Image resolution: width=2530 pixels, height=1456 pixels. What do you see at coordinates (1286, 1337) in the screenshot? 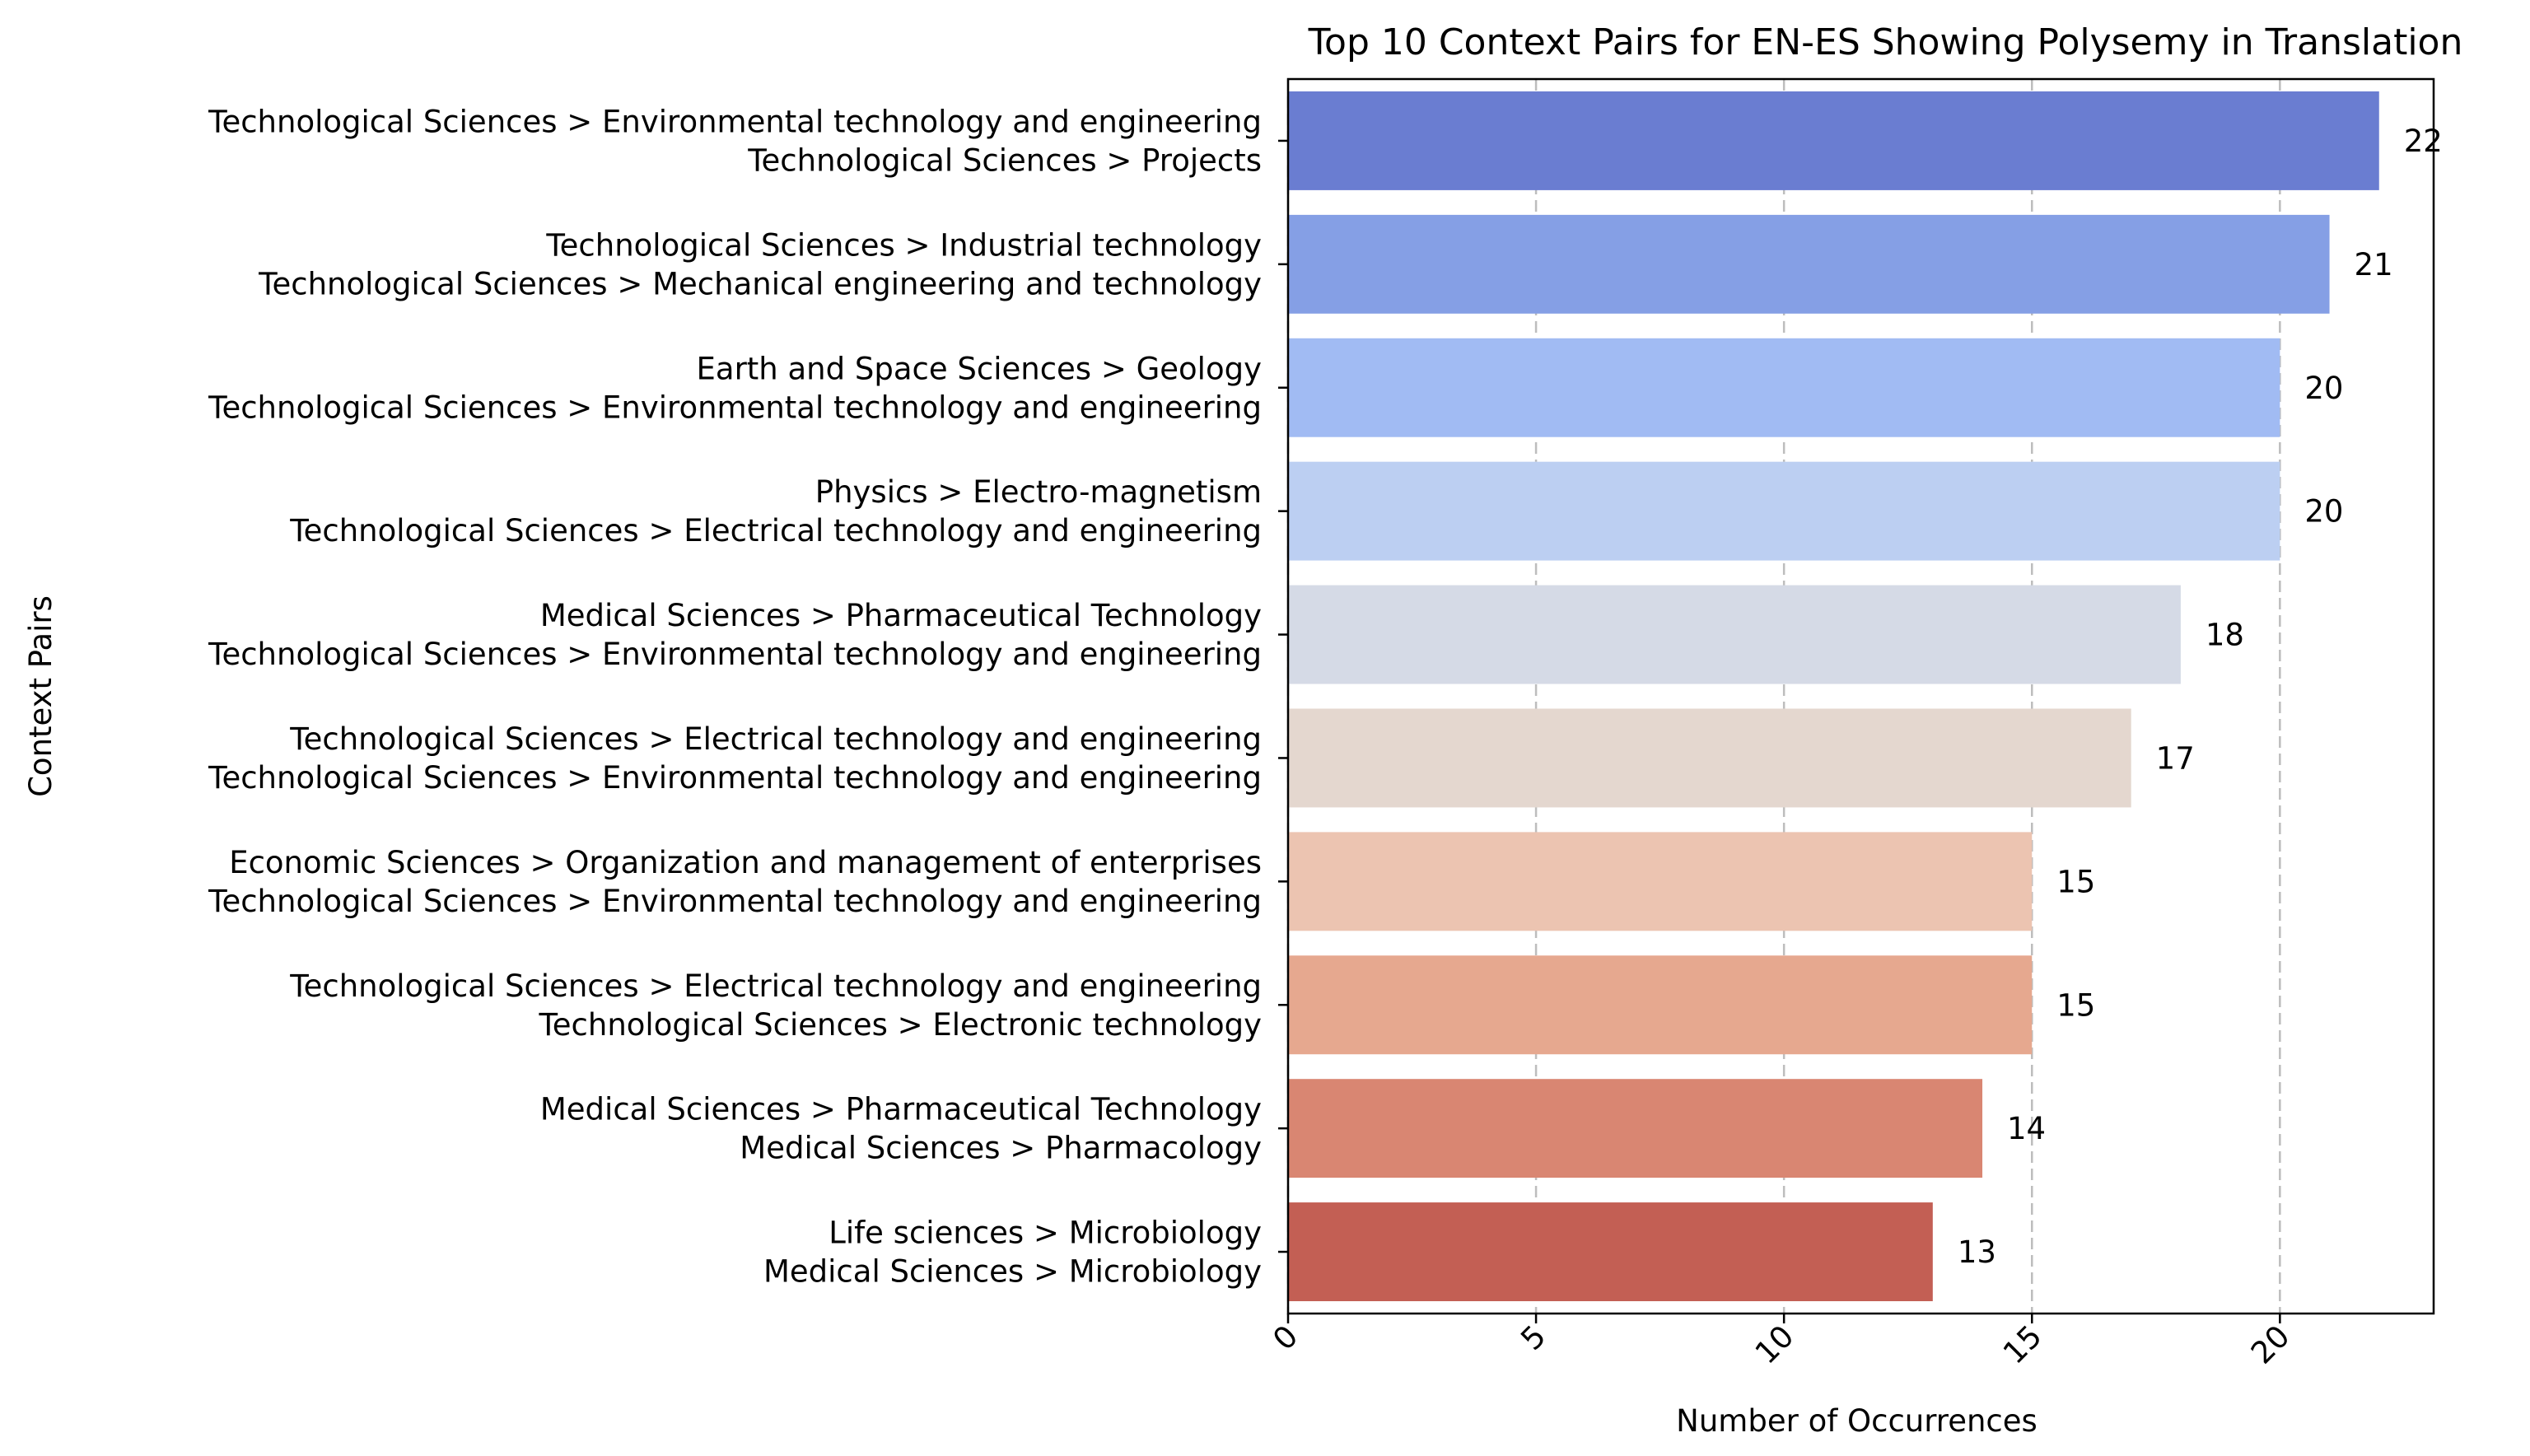
I see `x-tick-label: 0` at bounding box center [1286, 1337].